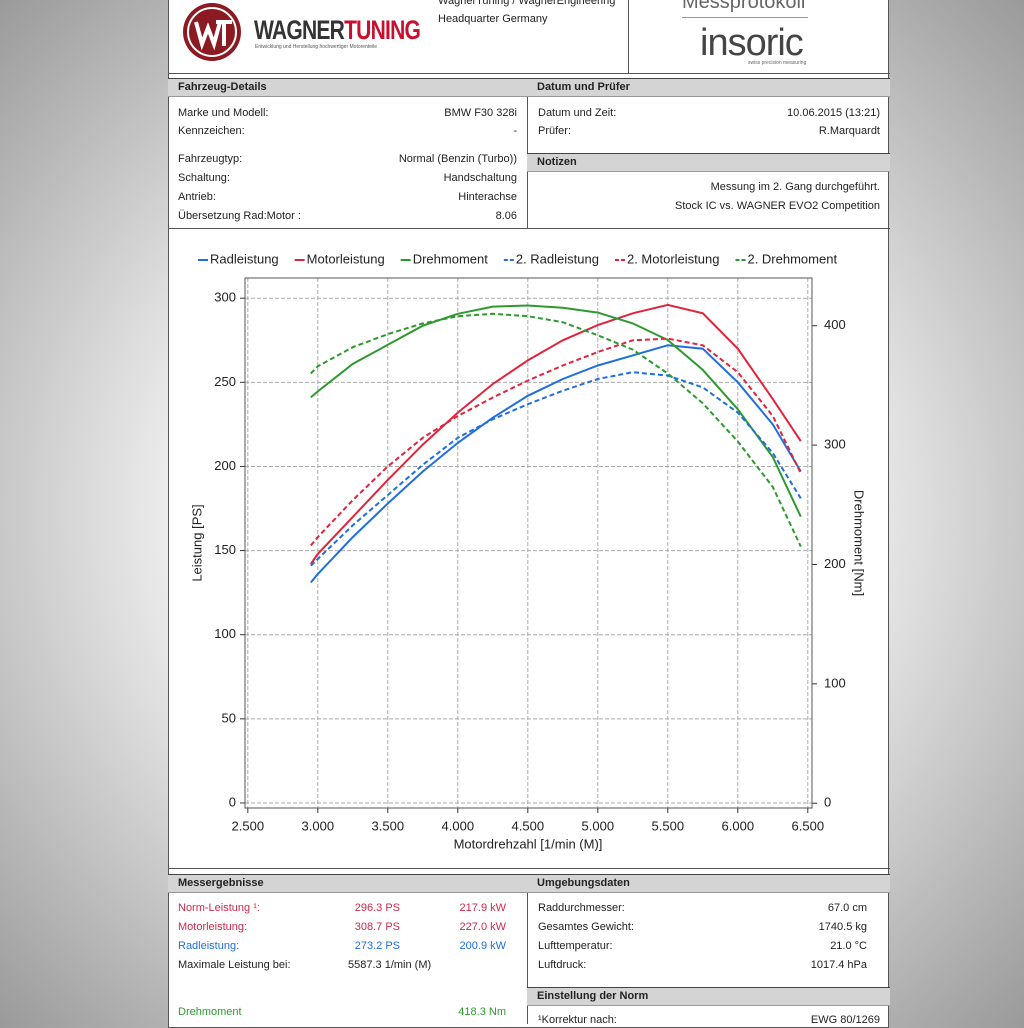 Image resolution: width=1024 pixels, height=1028 pixels. Describe the element at coordinates (221, 883) in the screenshot. I see `section-title: Messergebnisse` at that location.